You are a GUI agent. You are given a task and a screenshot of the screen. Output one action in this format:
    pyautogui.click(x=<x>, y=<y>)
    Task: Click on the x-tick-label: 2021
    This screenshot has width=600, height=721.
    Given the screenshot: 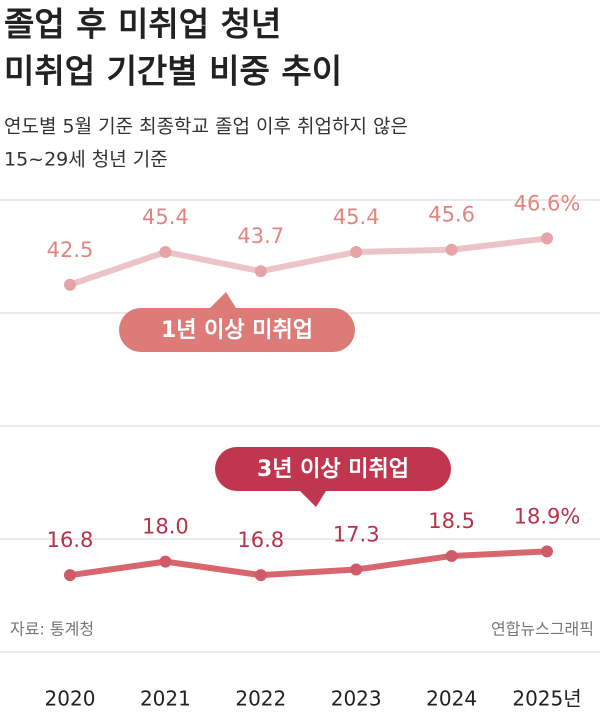 What is the action you would take?
    pyautogui.click(x=165, y=699)
    